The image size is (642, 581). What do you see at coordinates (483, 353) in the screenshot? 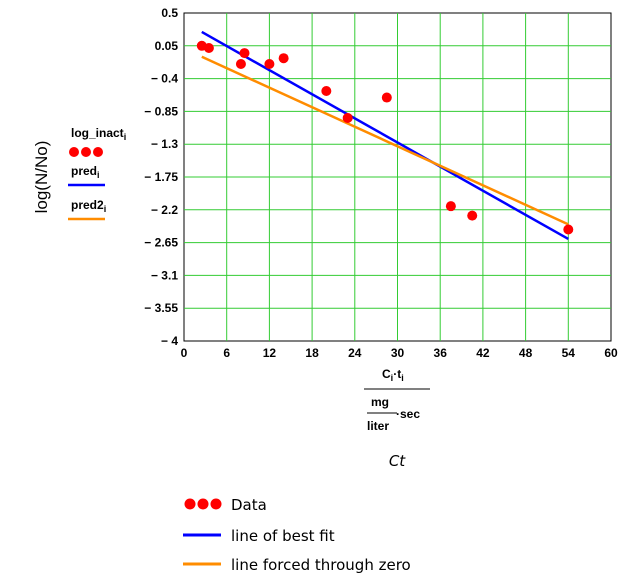
I see `x-tick-label: 42` at bounding box center [483, 353].